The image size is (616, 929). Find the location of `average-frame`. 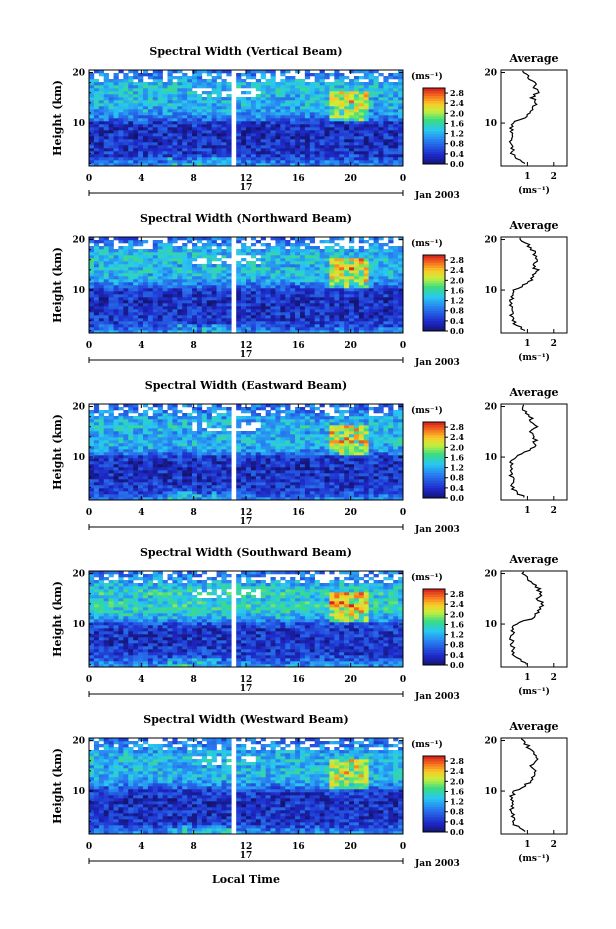

average-frame is located at coordinates (534, 118).